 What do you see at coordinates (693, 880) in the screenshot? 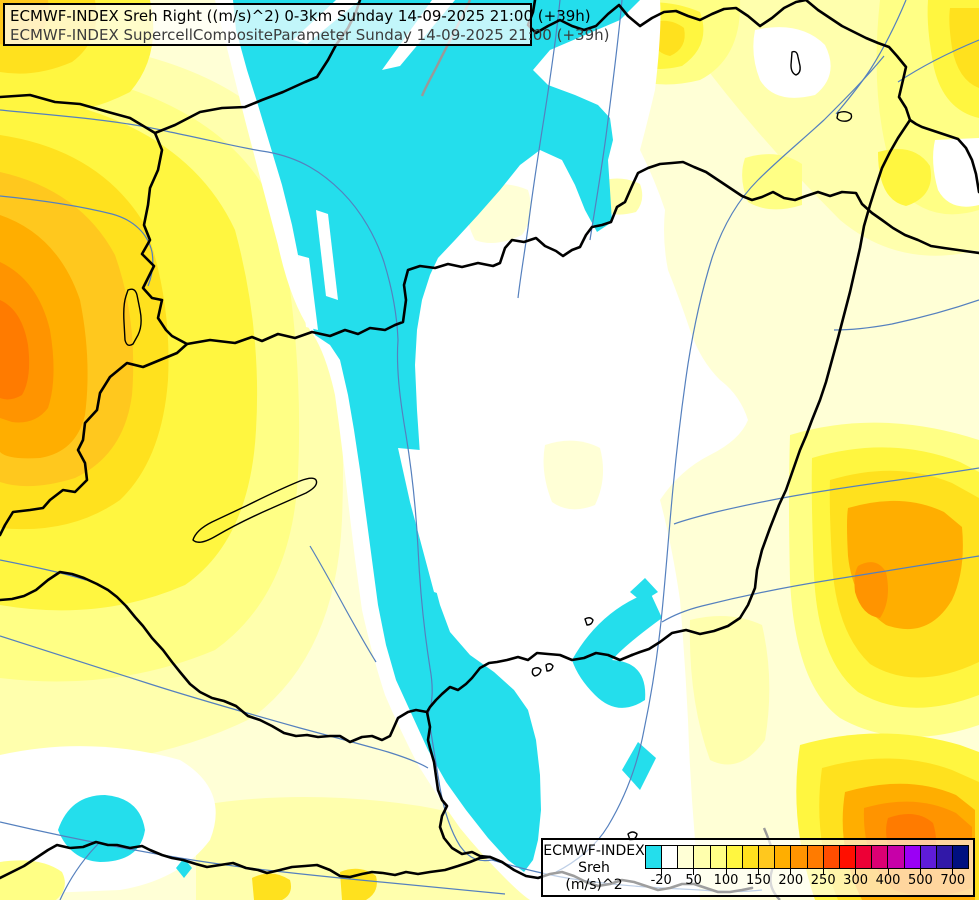
I see `colorbar-tick-label: 50` at bounding box center [693, 880].